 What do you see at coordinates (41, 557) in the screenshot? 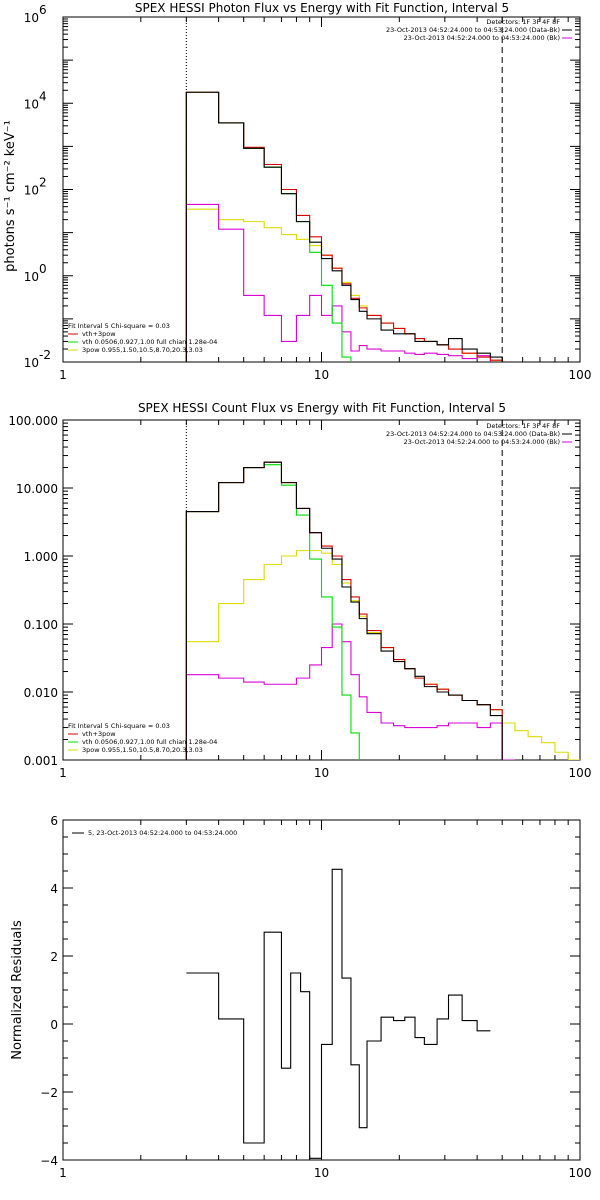
I see `count-y-tick-label: 1.000` at bounding box center [41, 557].